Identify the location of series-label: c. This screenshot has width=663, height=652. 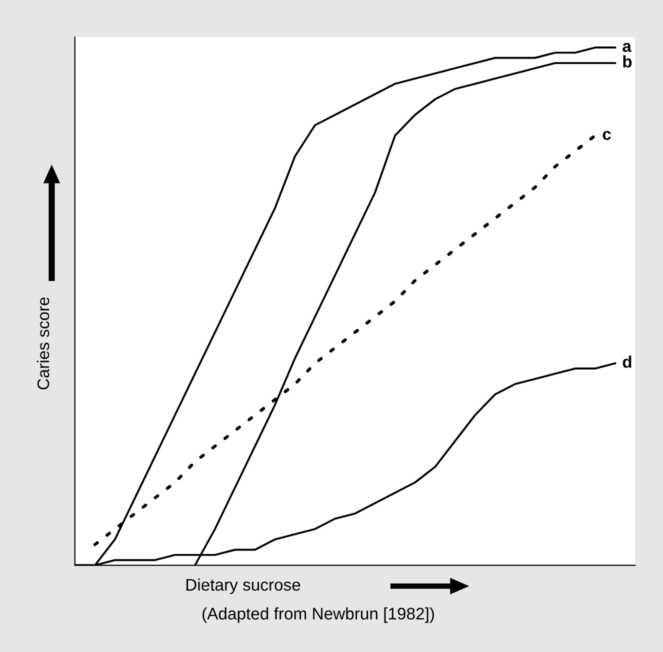
(606, 135).